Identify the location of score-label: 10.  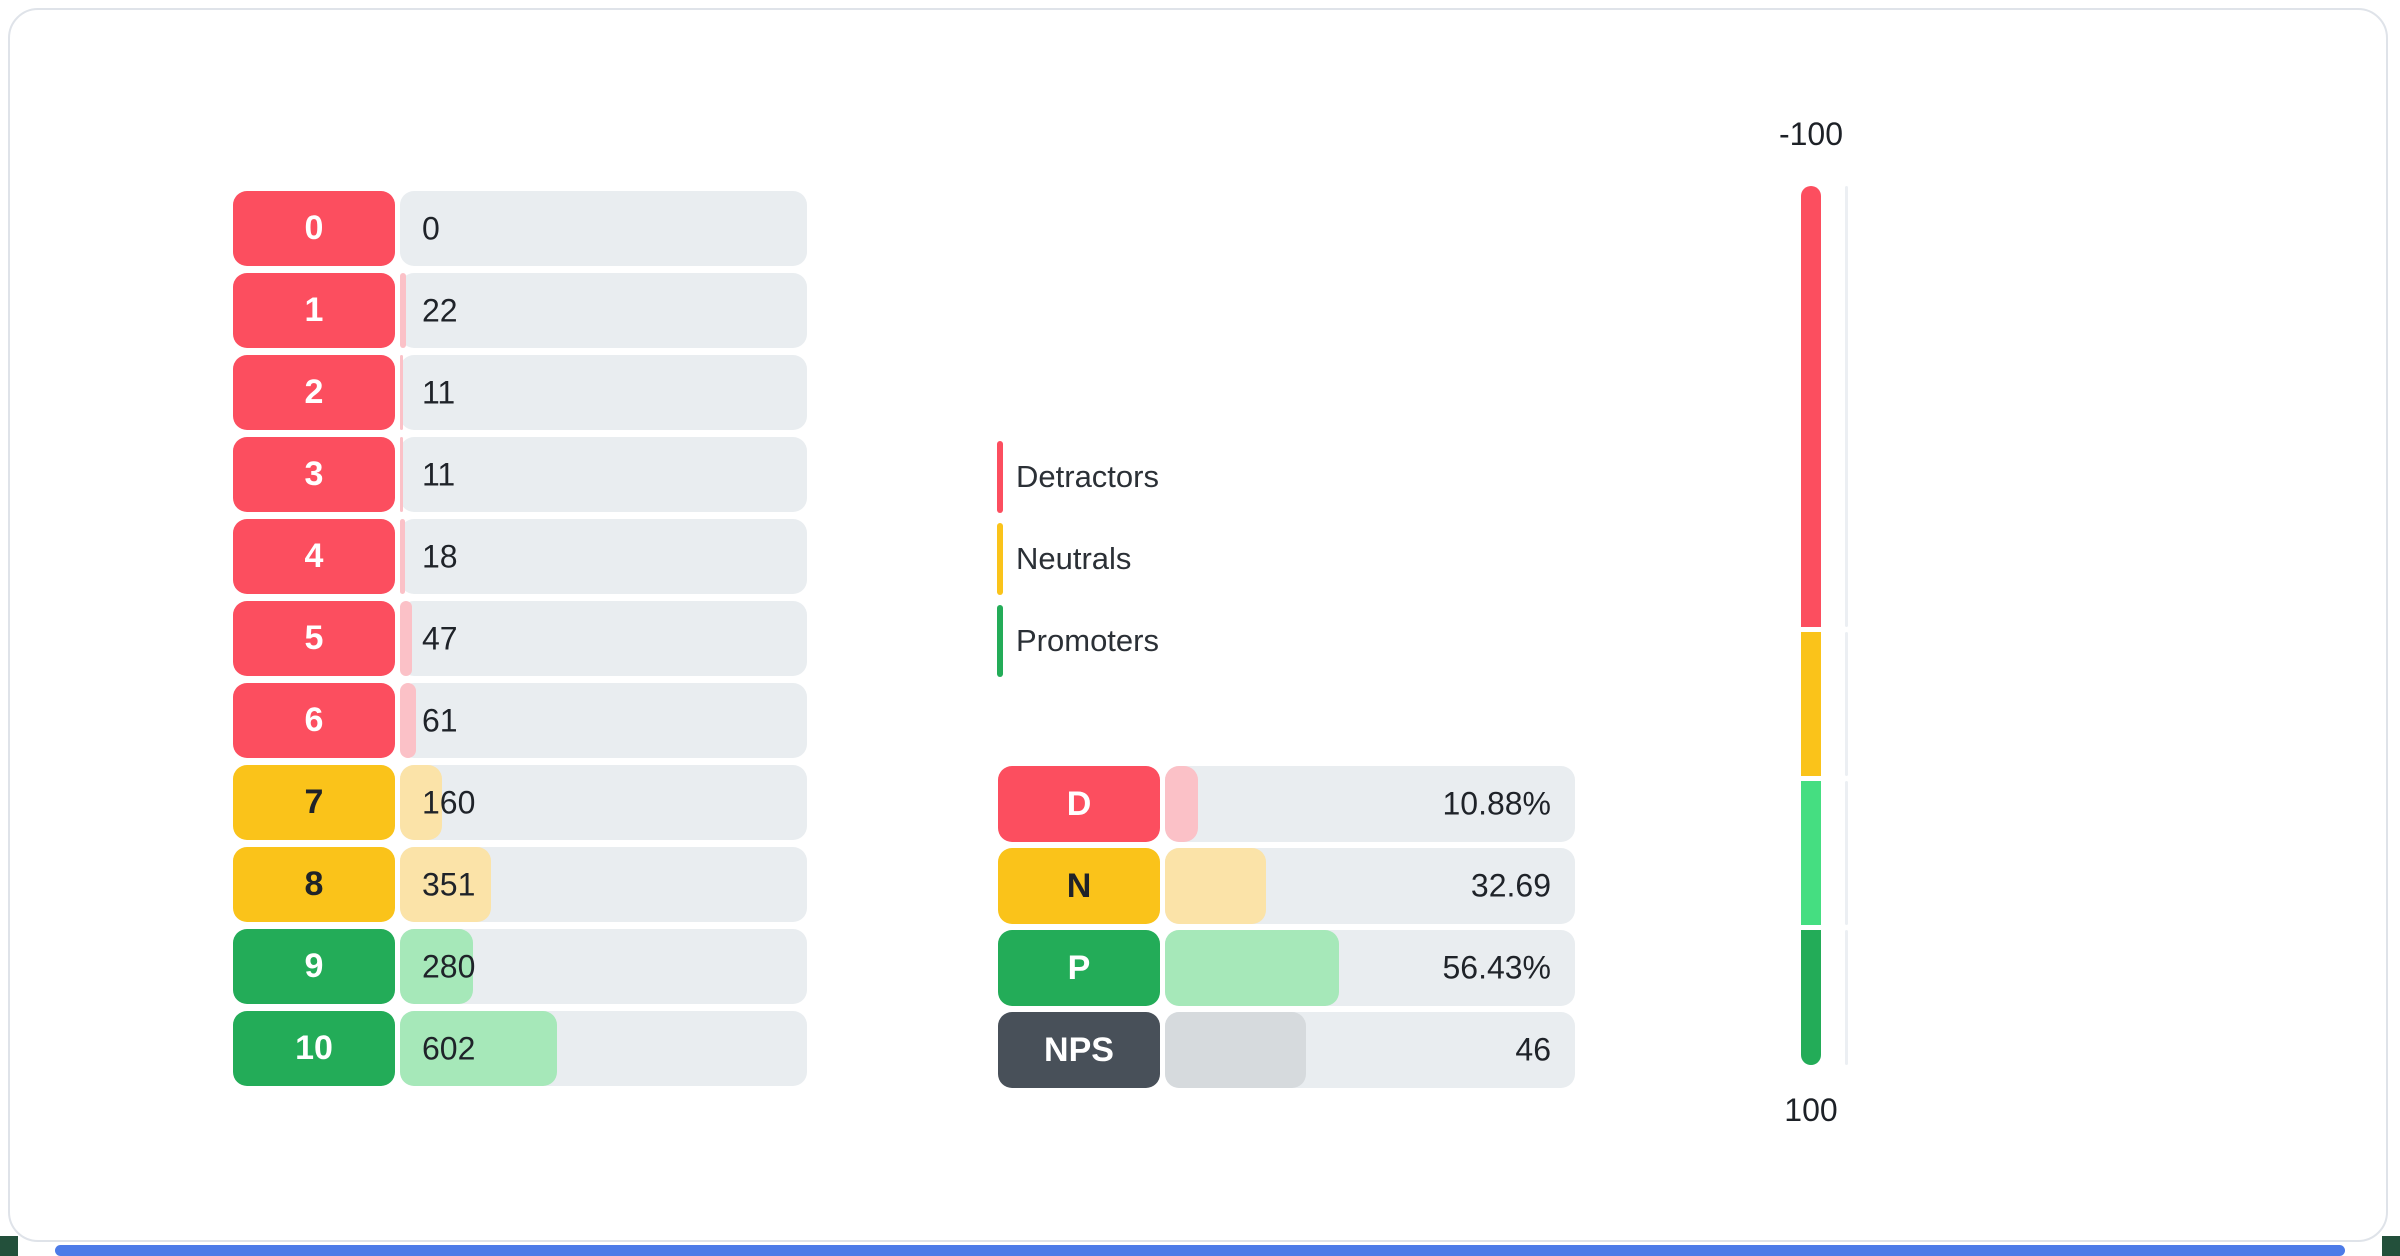
(314, 1048).